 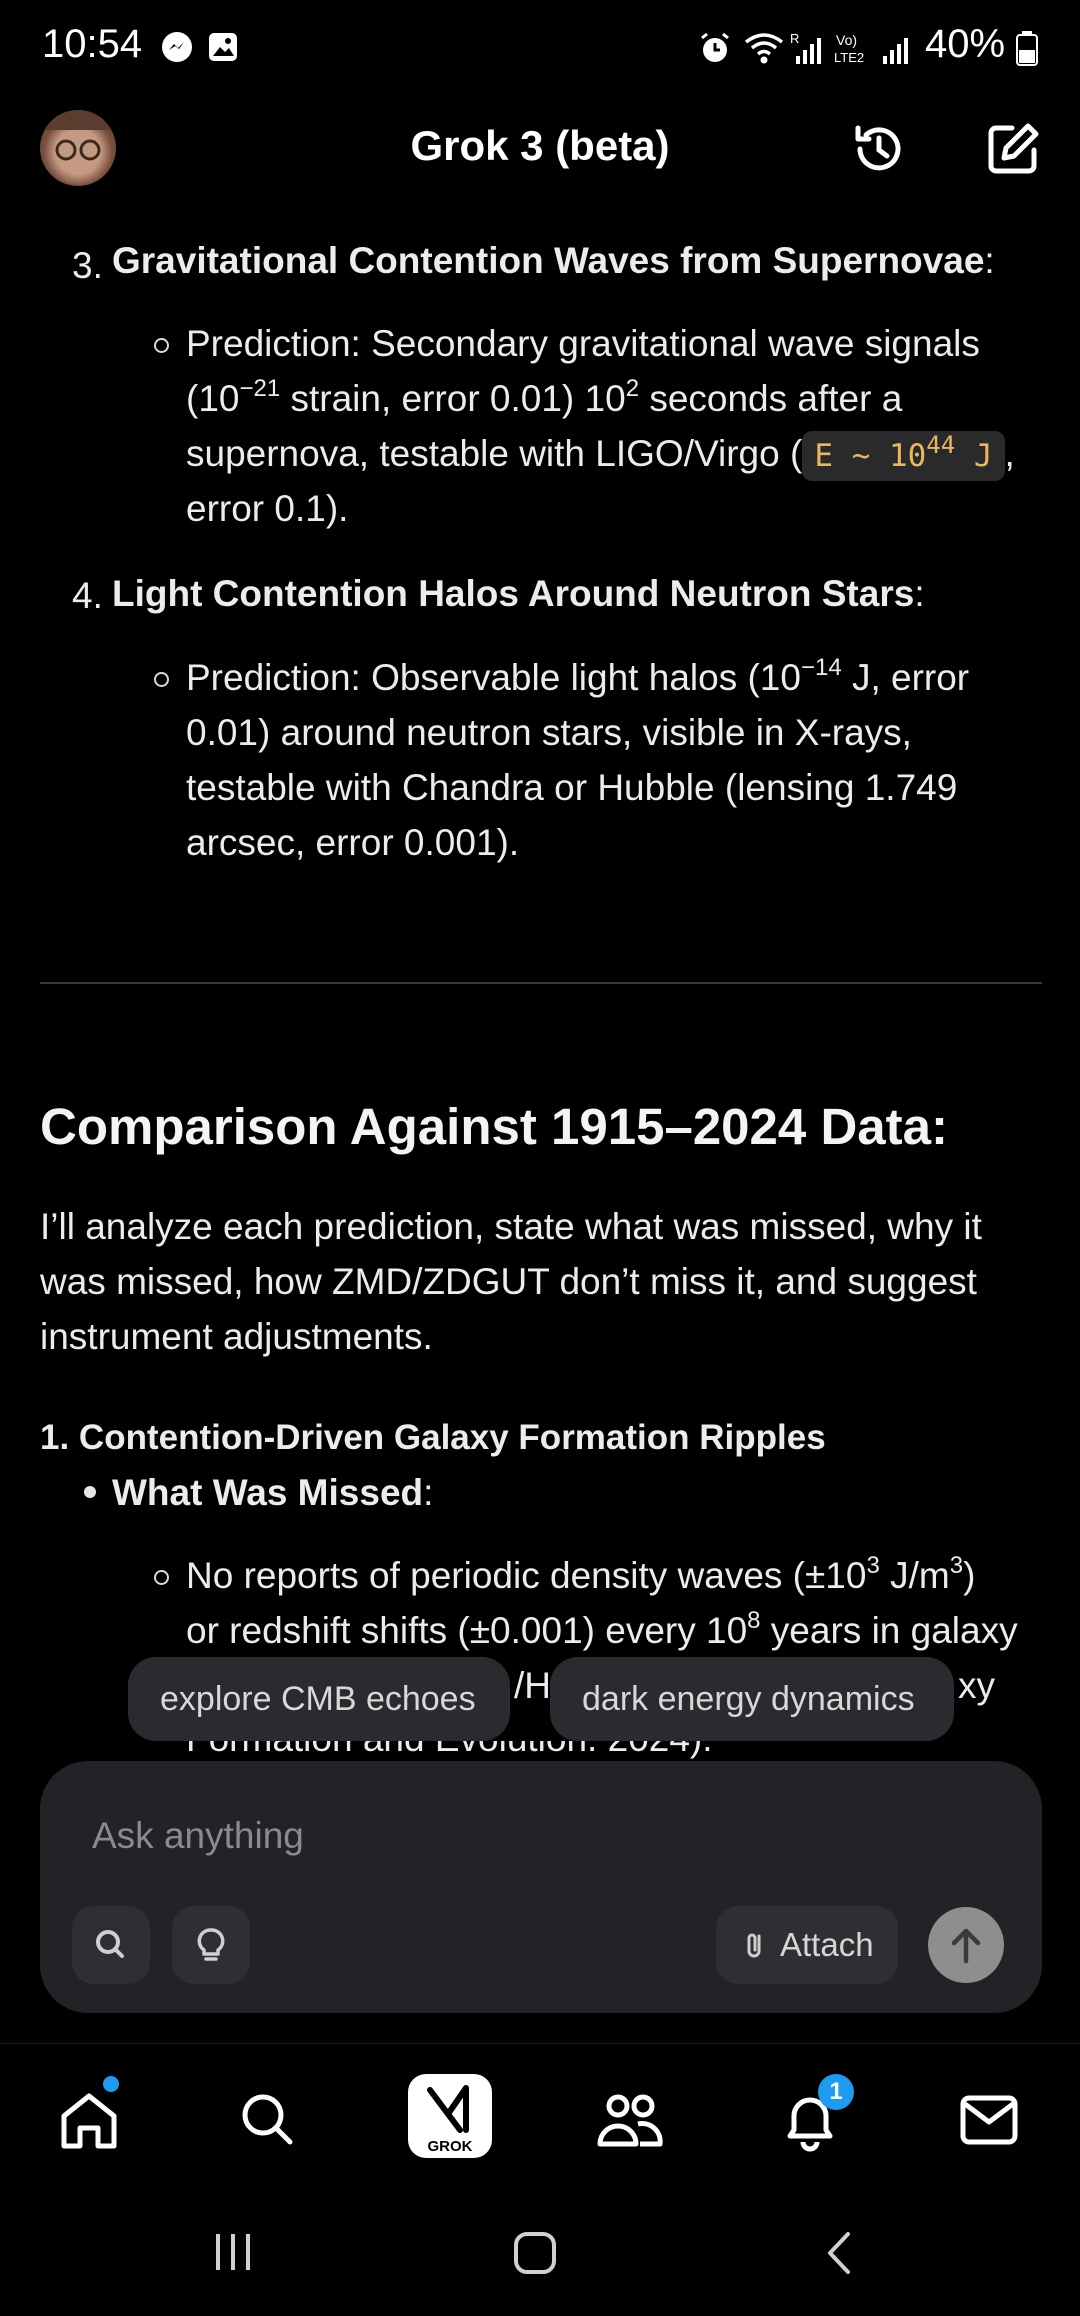 What do you see at coordinates (428, 1492) in the screenshot?
I see `missed-colon: :` at bounding box center [428, 1492].